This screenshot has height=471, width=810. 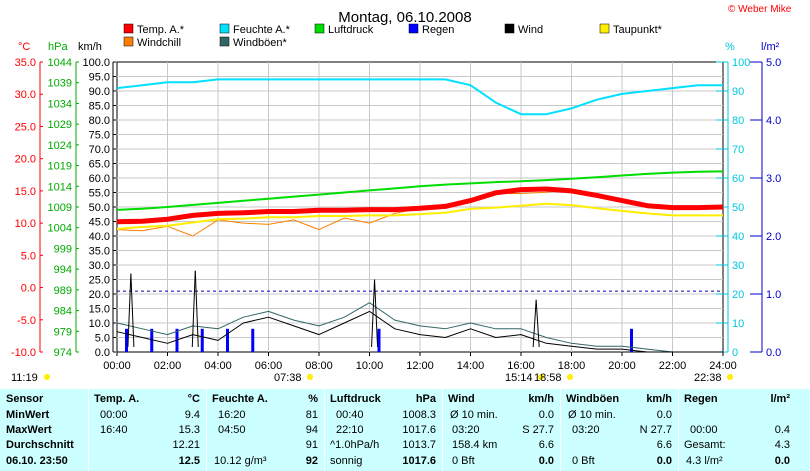 What do you see at coordinates (25, 192) in the screenshot?
I see `temp_c-tick-label: 15.0` at bounding box center [25, 192].